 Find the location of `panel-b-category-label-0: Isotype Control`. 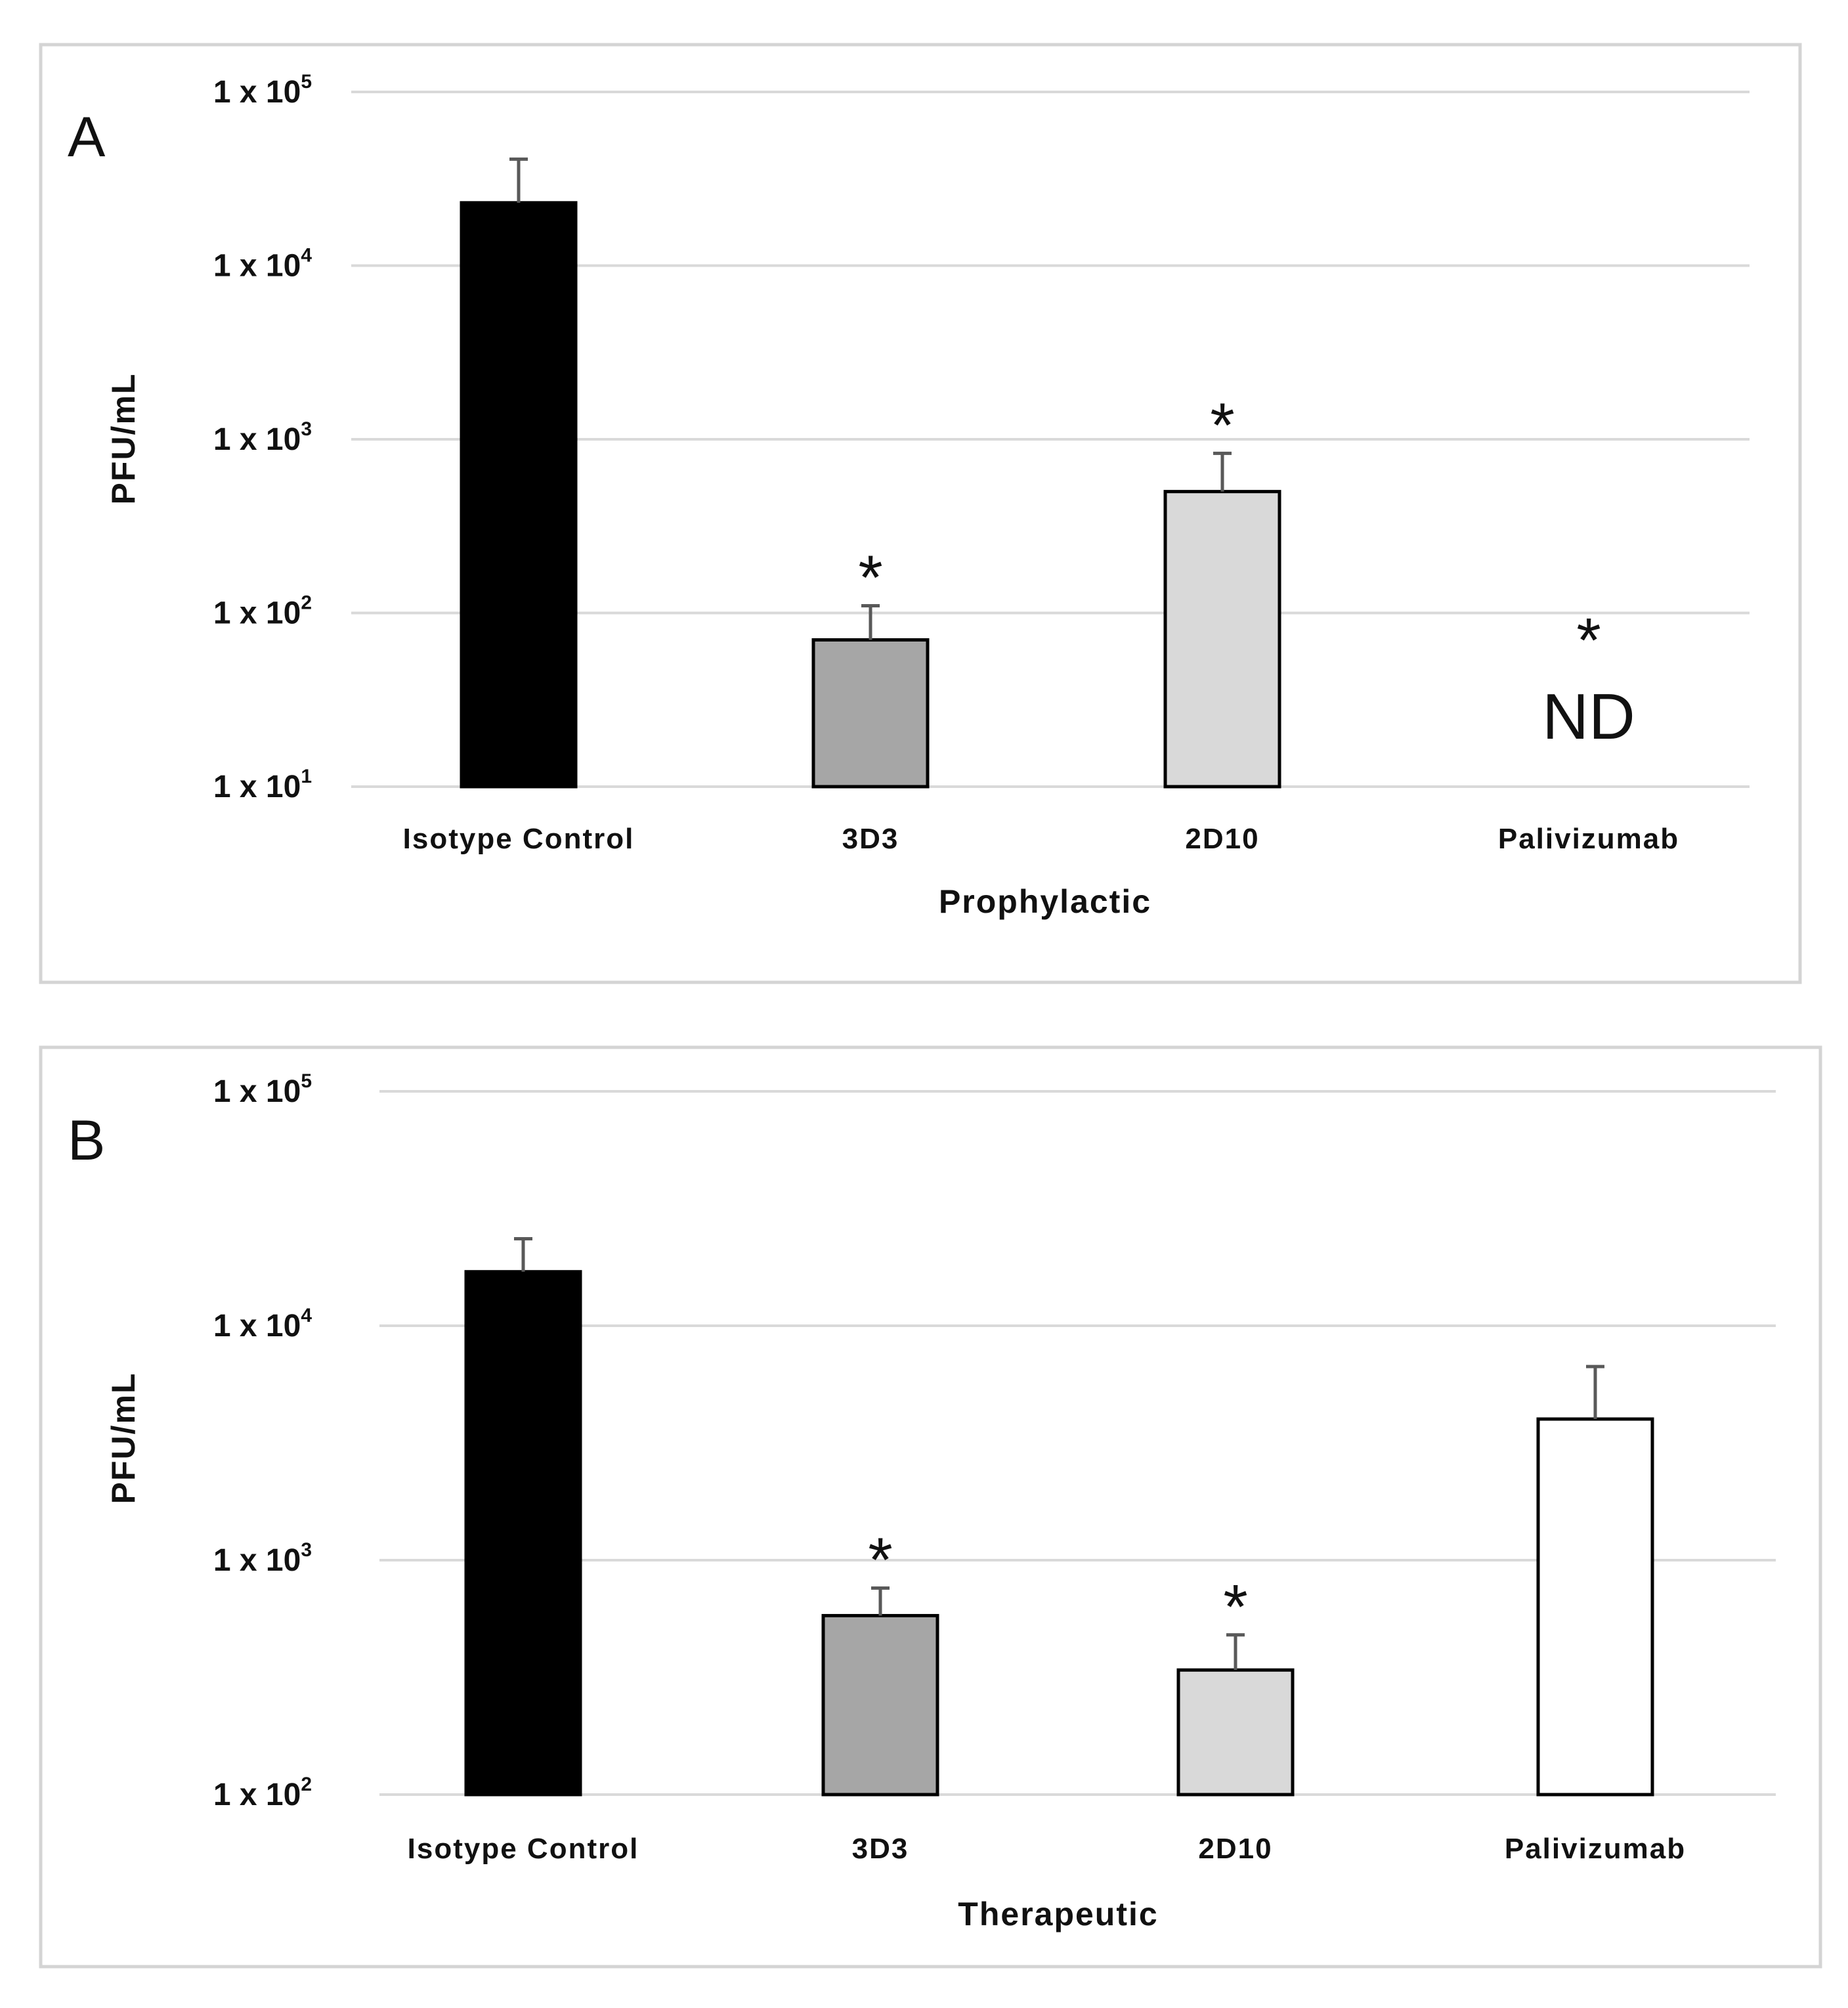

panel-b-category-label-0: Isotype Control is located at coordinates (523, 1849).